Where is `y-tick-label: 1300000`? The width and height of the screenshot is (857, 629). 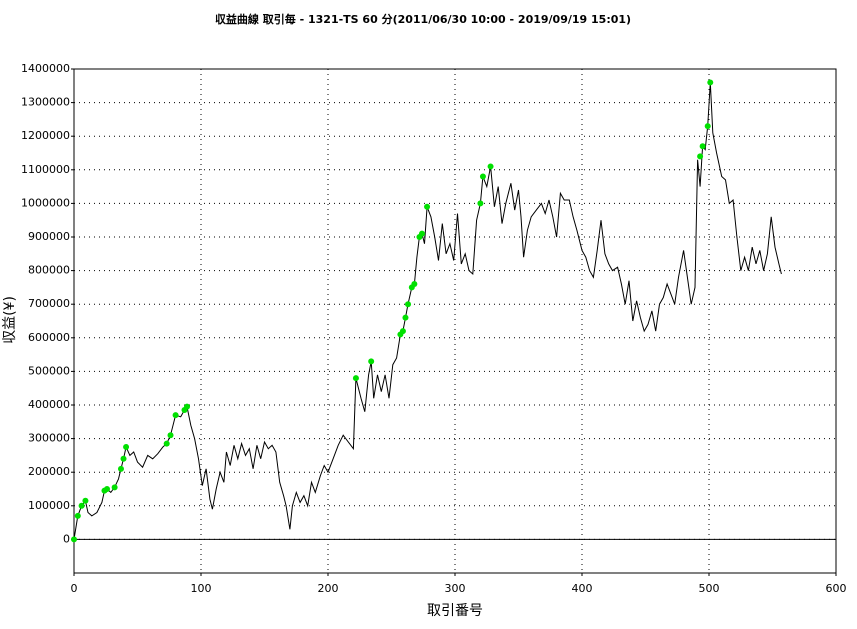
y-tick-label: 1300000 is located at coordinates (45, 102).